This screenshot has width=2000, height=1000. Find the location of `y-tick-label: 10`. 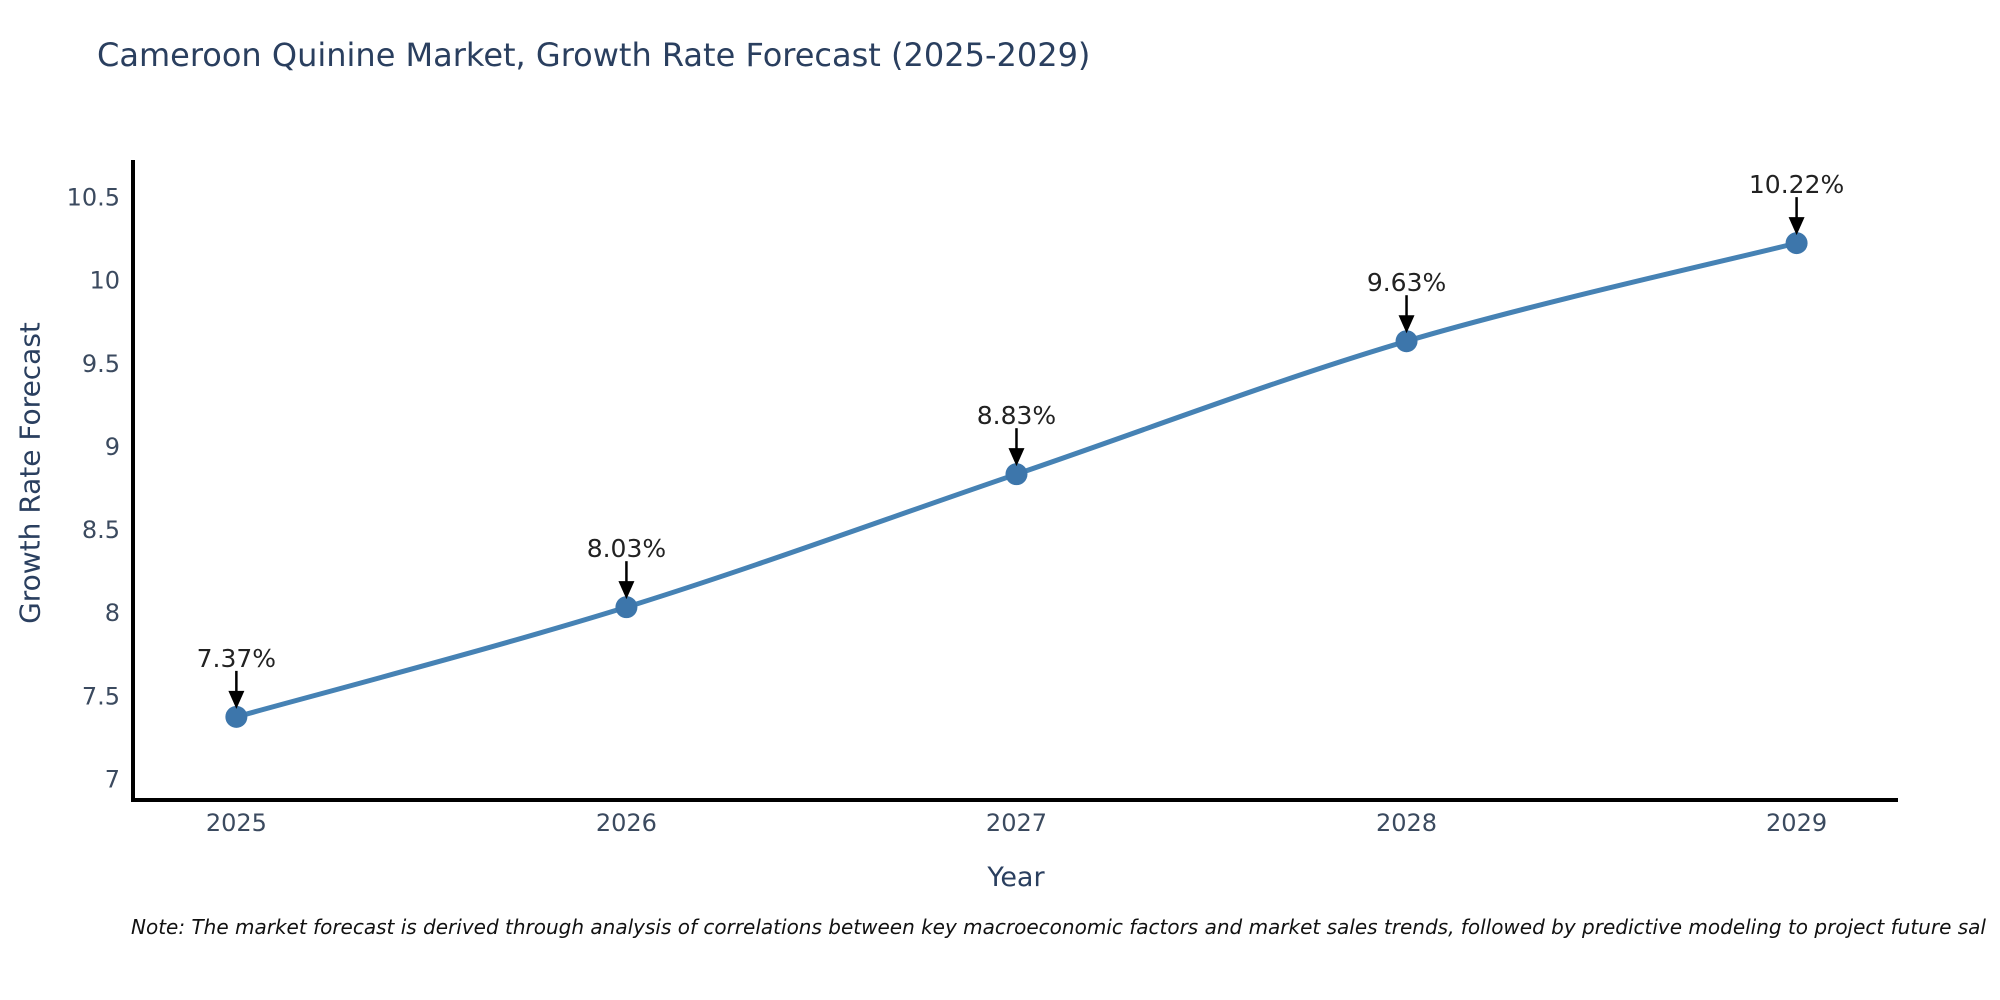

y-tick-label: 10 is located at coordinates (104, 281).